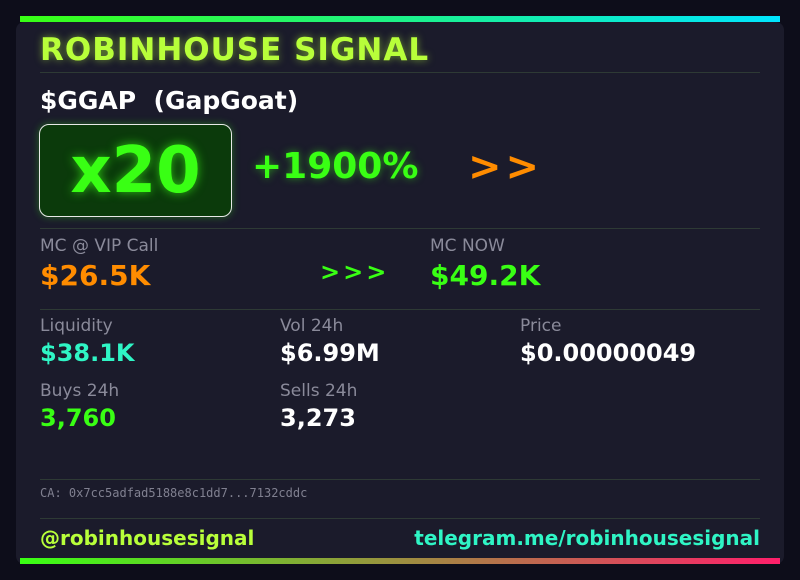 The height and width of the screenshot is (580, 800). What do you see at coordinates (467, 246) in the screenshot?
I see `mc-now-label: MC NOW` at bounding box center [467, 246].